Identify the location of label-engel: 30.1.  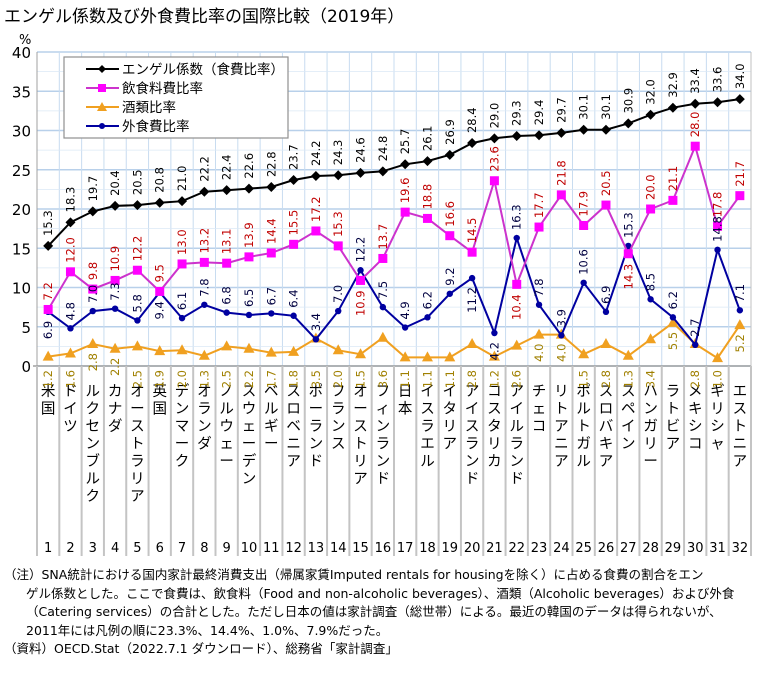
(584, 107).